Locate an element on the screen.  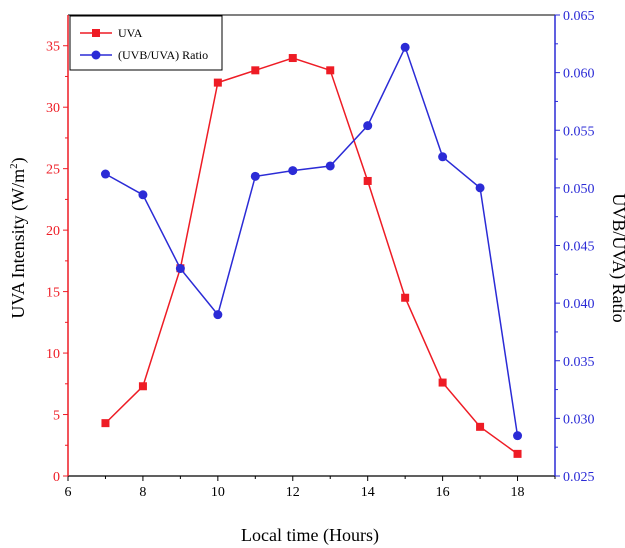
y-axis-title-main: UVA Intensity (W/m is located at coordinates (18, 244).